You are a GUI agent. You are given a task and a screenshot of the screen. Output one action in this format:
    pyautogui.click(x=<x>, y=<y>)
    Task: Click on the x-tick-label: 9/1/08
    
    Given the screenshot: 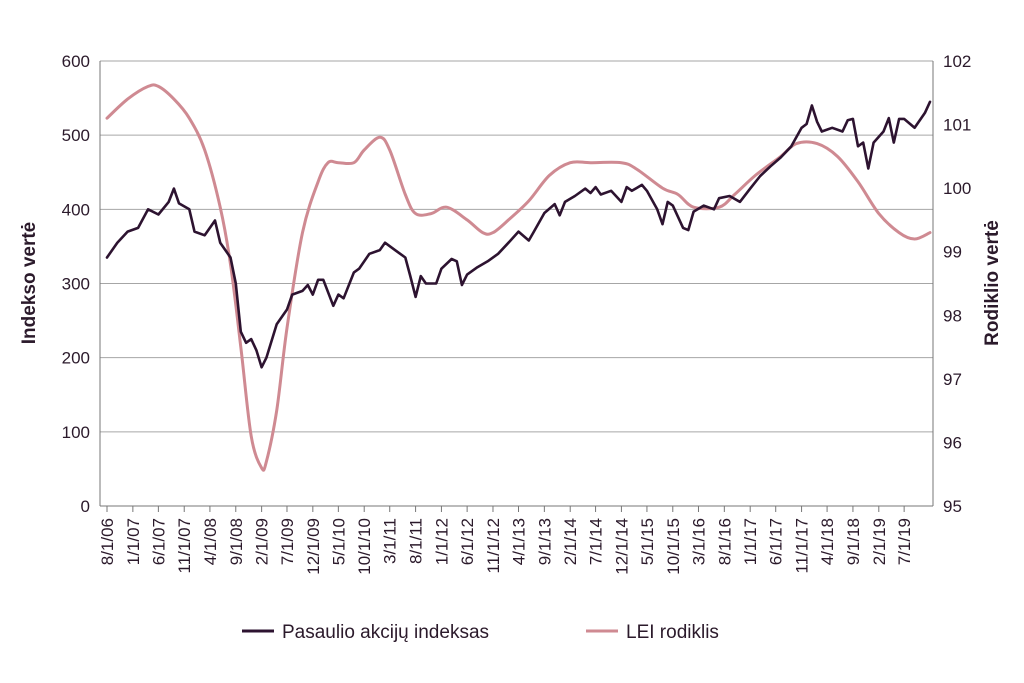 What is the action you would take?
    pyautogui.click(x=236, y=541)
    